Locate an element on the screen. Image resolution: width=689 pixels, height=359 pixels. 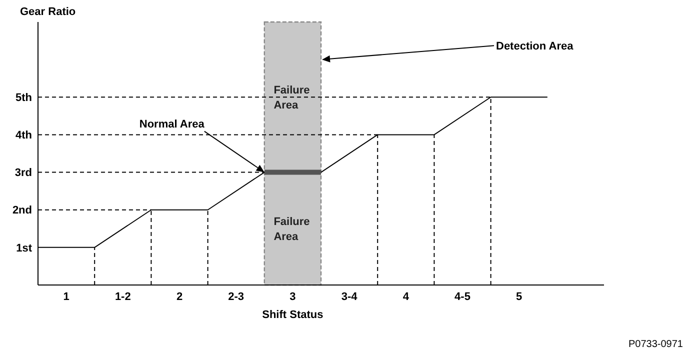
x-tick-label: 2 is located at coordinates (179, 297).